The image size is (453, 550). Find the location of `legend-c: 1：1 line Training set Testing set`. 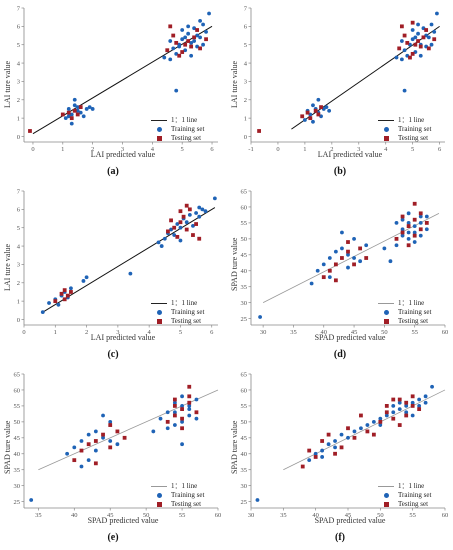

legend-c: 1：1 line Training set Testing set is located at coordinates (177, 312).